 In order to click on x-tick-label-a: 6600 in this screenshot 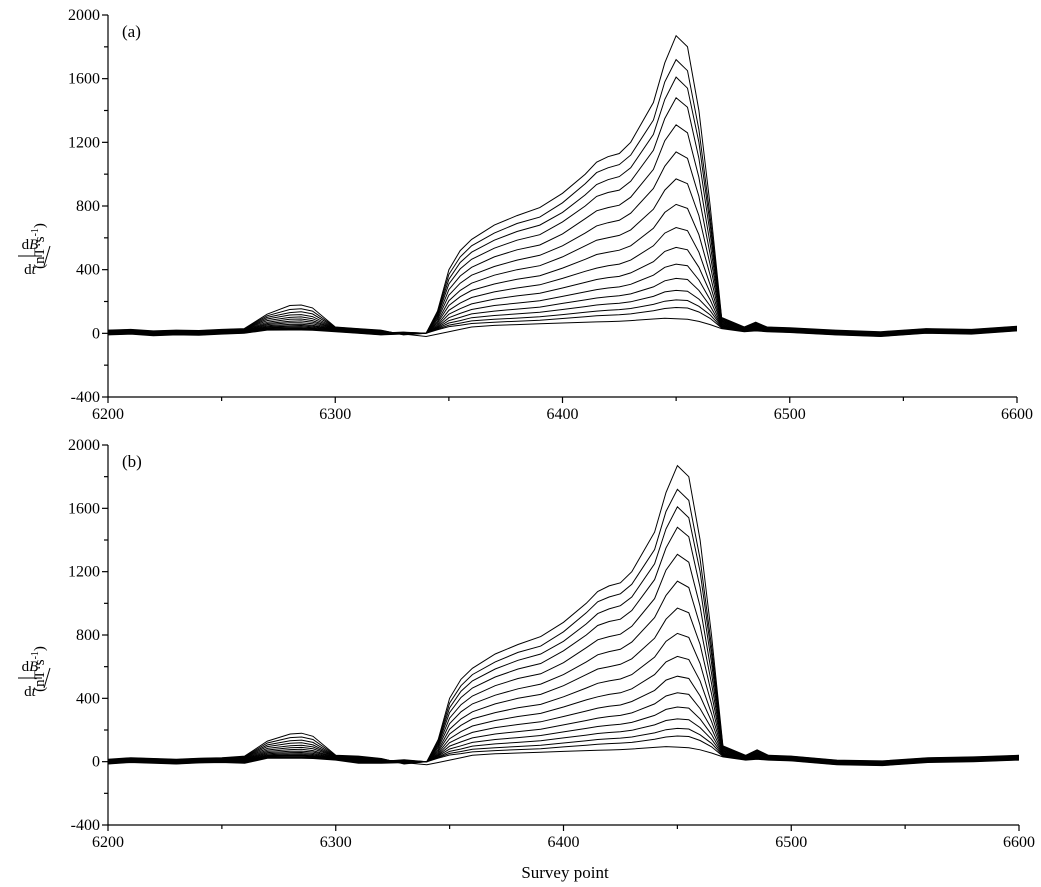, I will do `click(1017, 414)`.